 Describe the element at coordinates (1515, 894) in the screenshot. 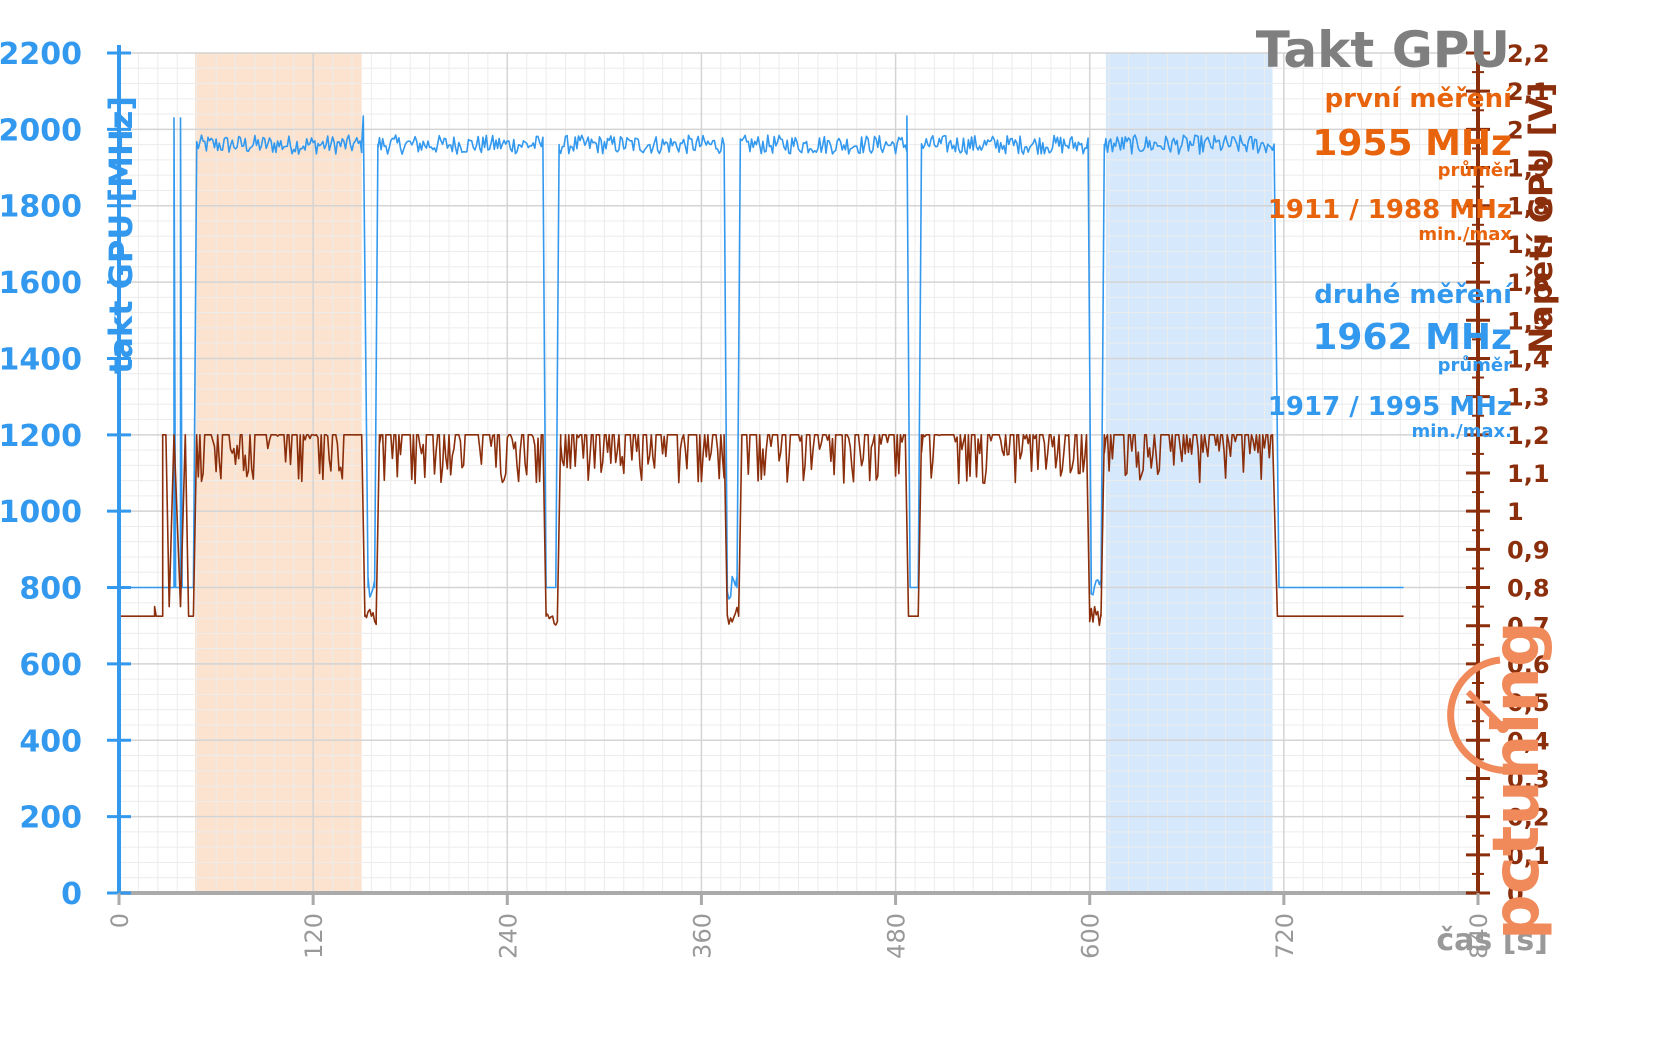

I see `y-tick-label-right: 0` at that location.